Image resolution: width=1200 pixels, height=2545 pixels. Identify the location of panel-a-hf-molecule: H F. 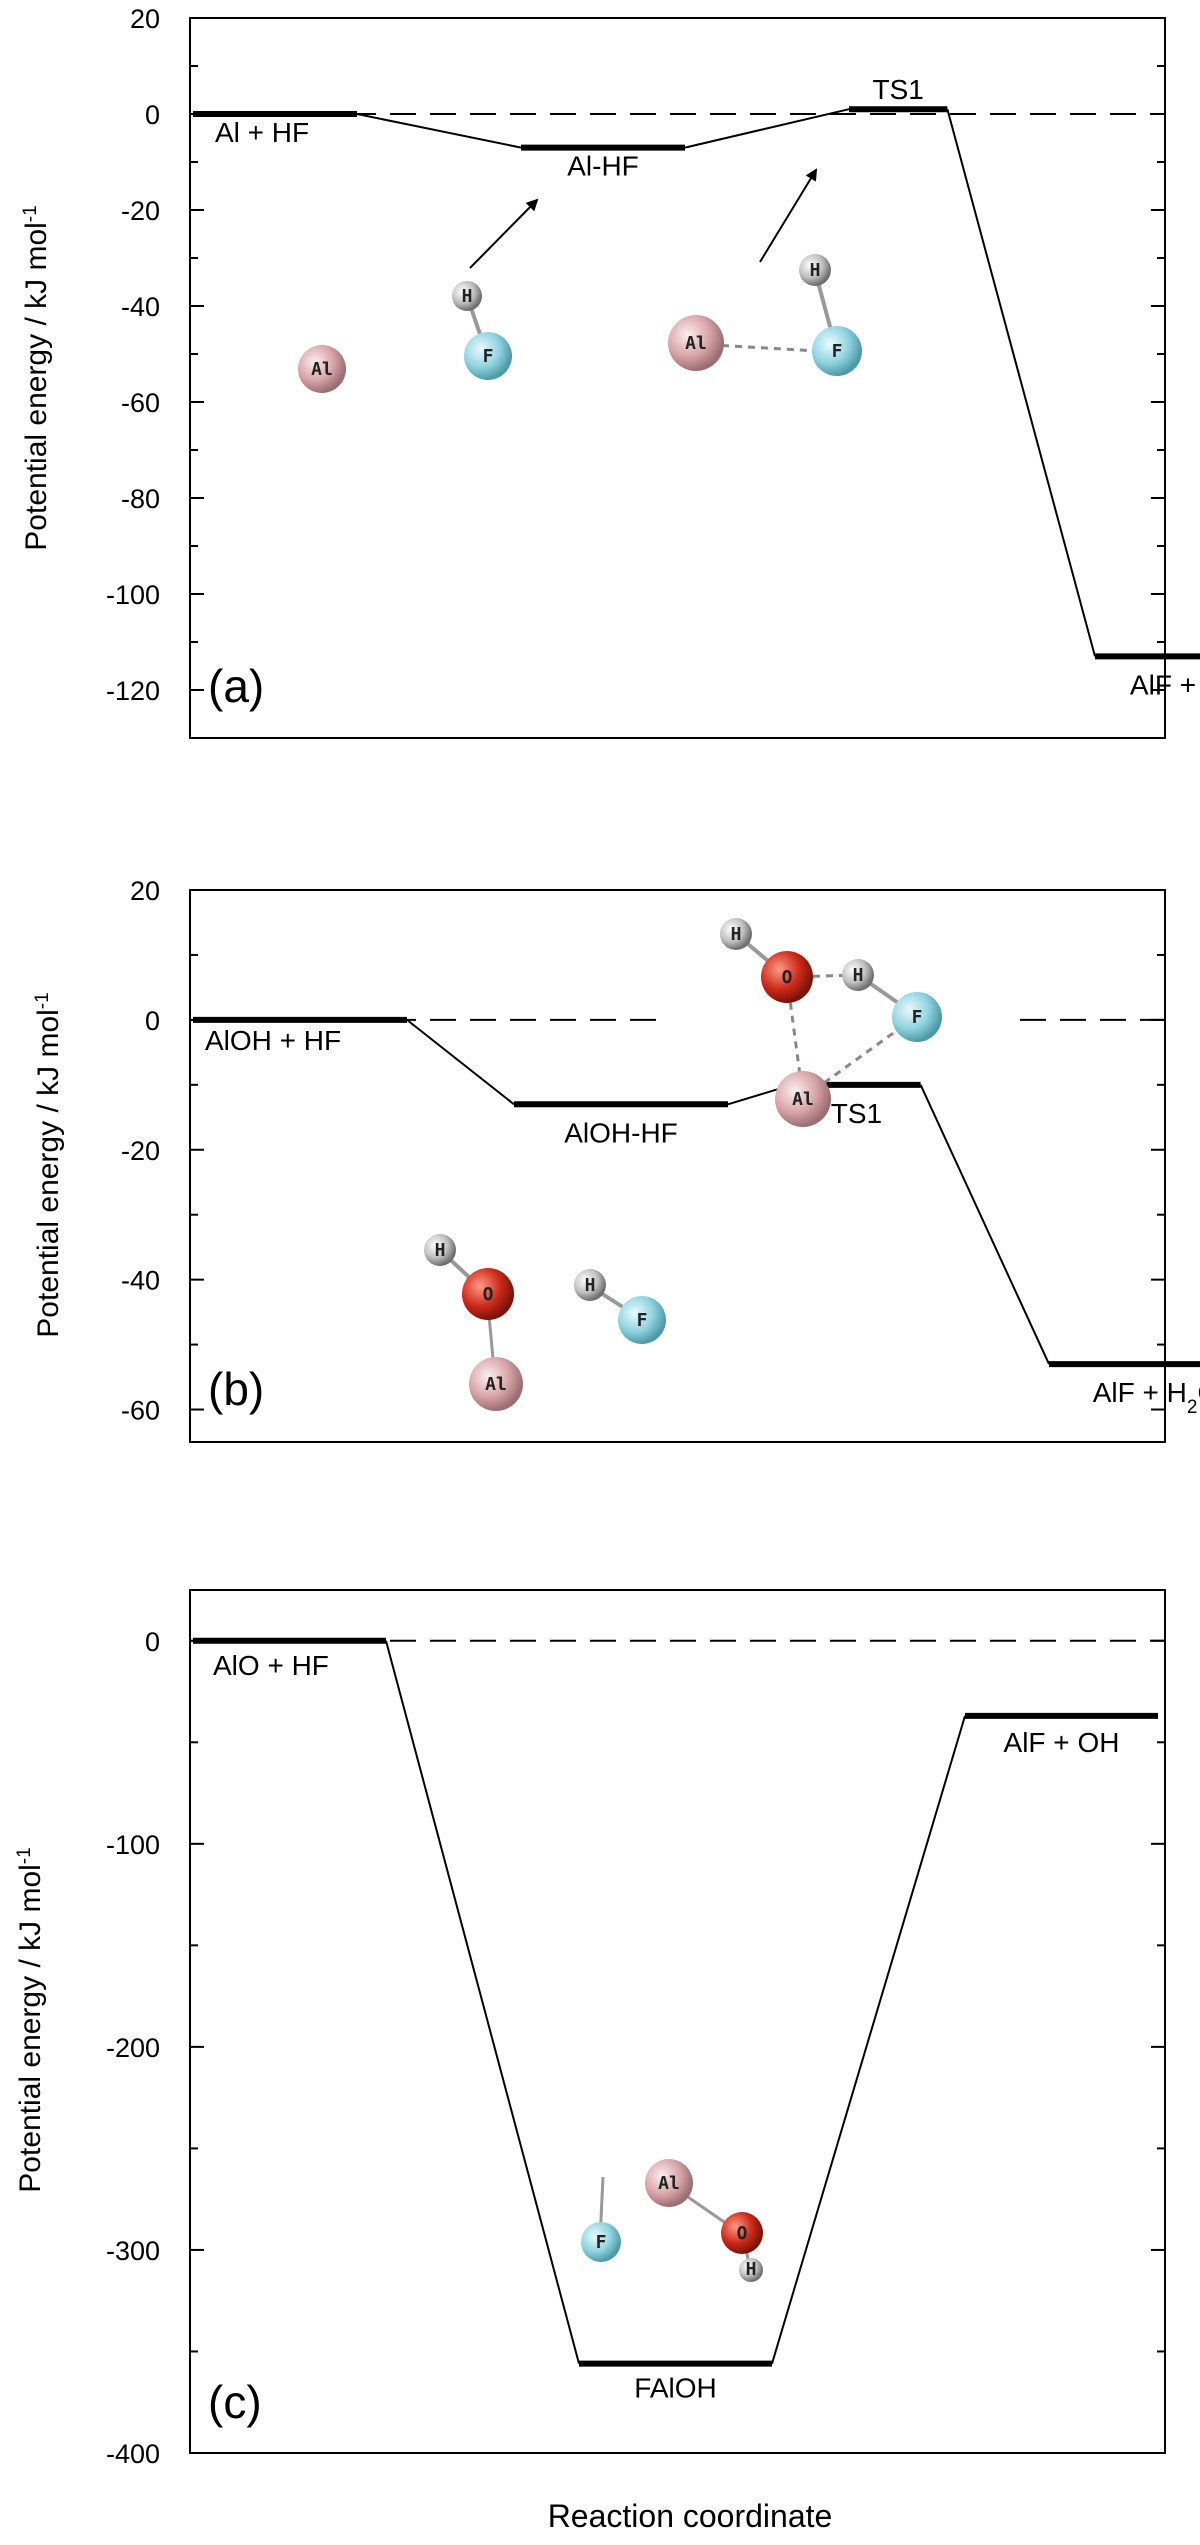
(482, 330).